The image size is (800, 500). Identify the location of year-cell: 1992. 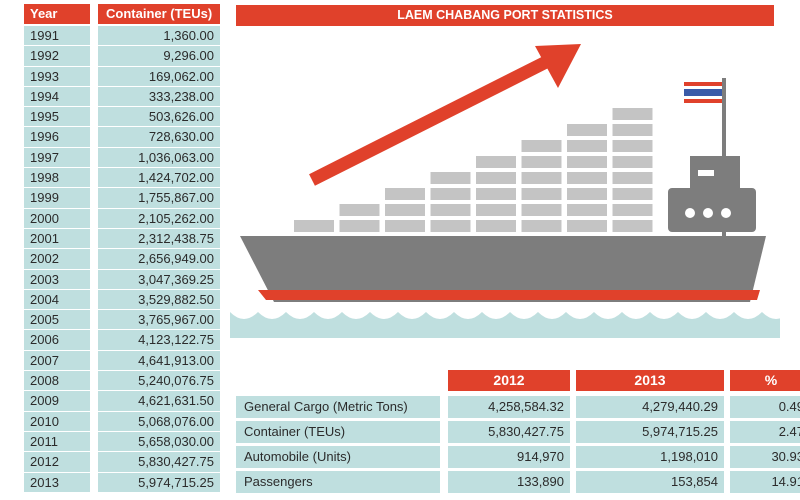
(57, 56).